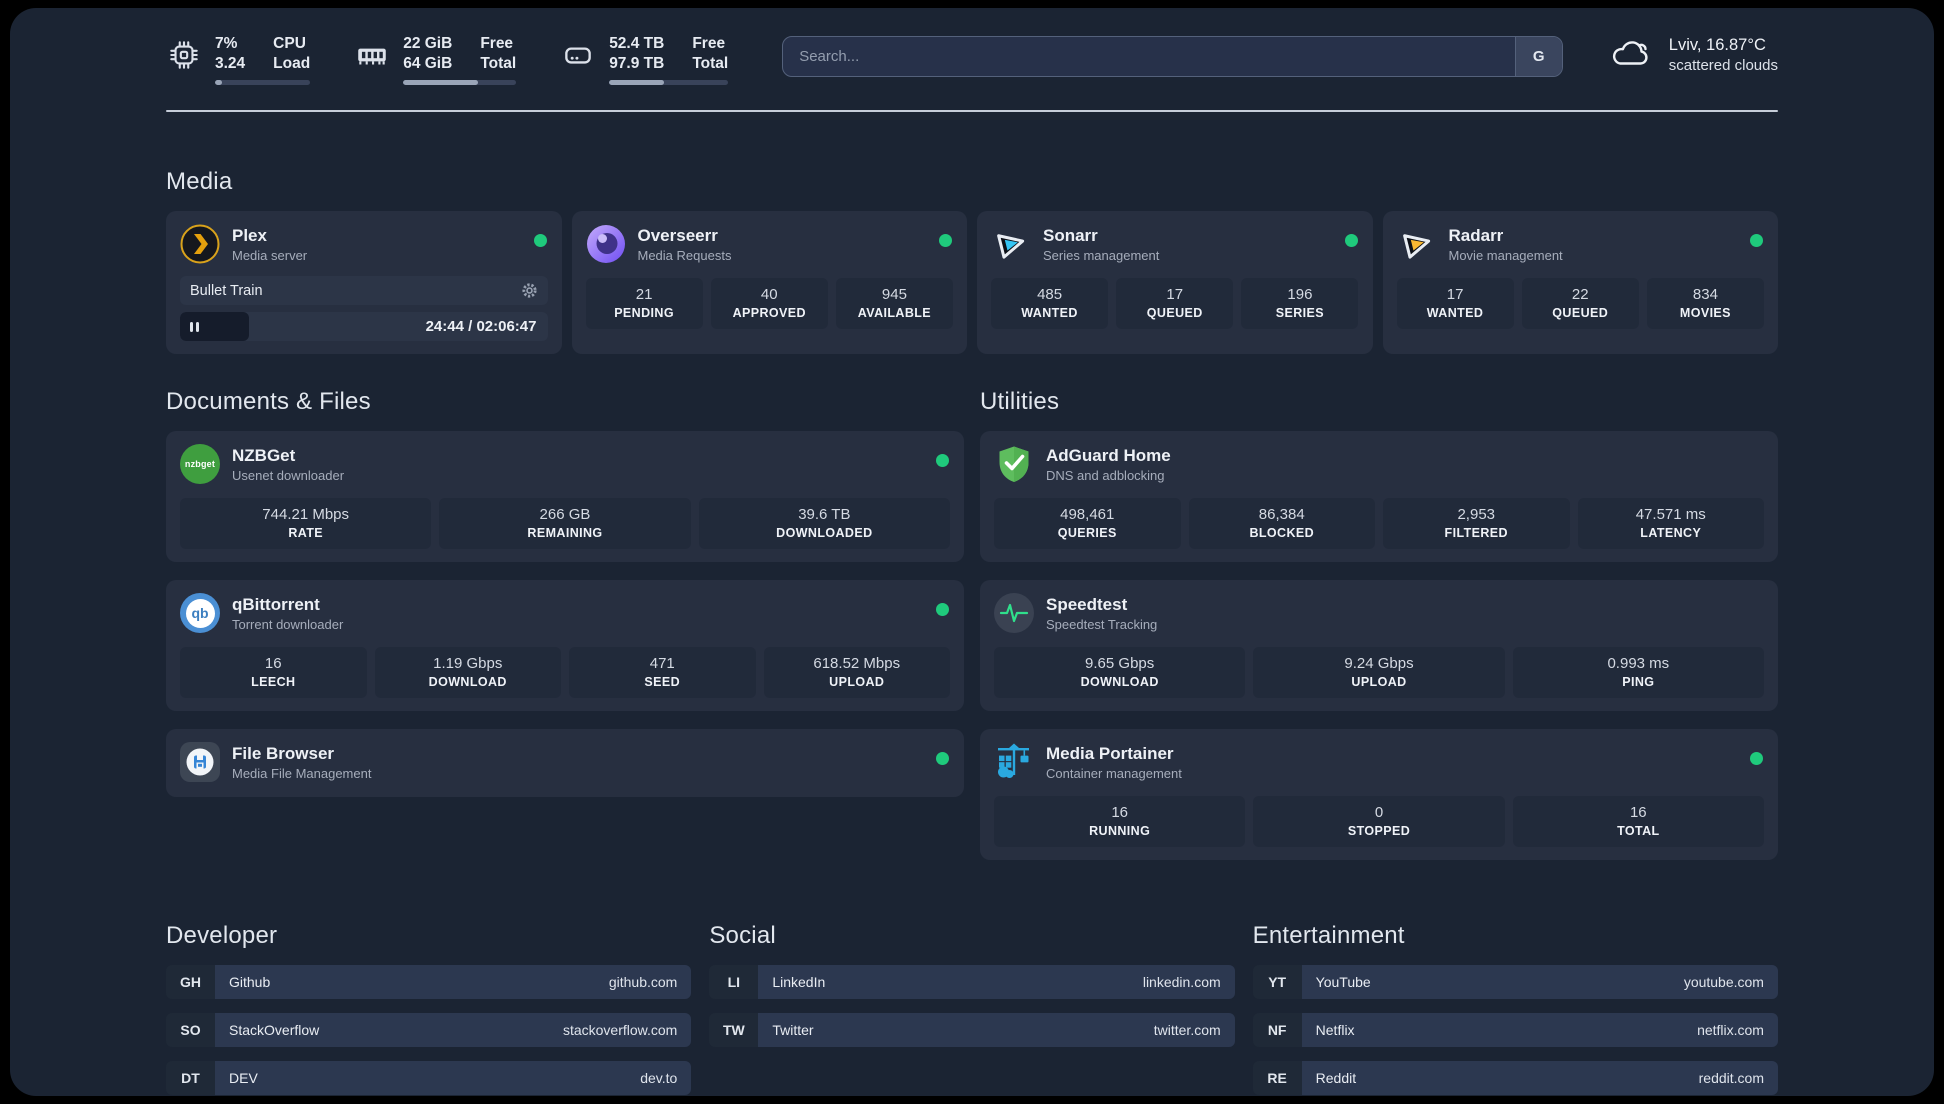 This screenshot has height=1104, width=1944. Describe the element at coordinates (222, 936) in the screenshot. I see `section-title-developer: Developer` at that location.